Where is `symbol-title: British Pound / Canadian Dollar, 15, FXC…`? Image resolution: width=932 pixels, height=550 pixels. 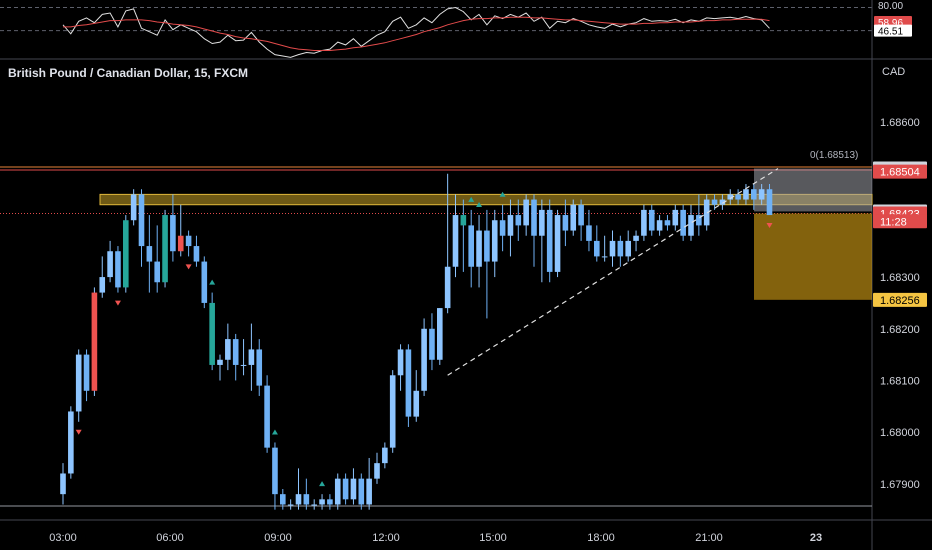
symbol-title: British Pound / Canadian Dollar, 15, FXC… is located at coordinates (128, 73).